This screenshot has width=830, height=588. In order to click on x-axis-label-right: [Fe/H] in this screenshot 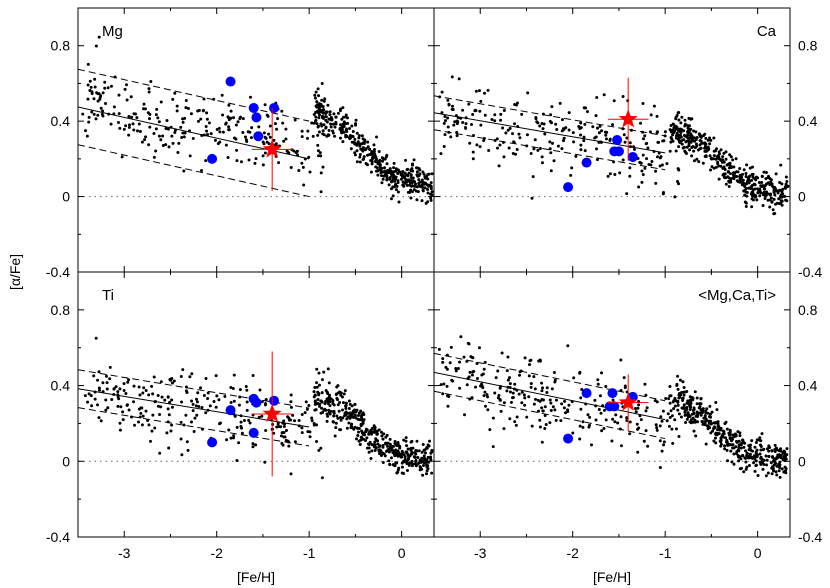, I will do `click(612, 577)`.